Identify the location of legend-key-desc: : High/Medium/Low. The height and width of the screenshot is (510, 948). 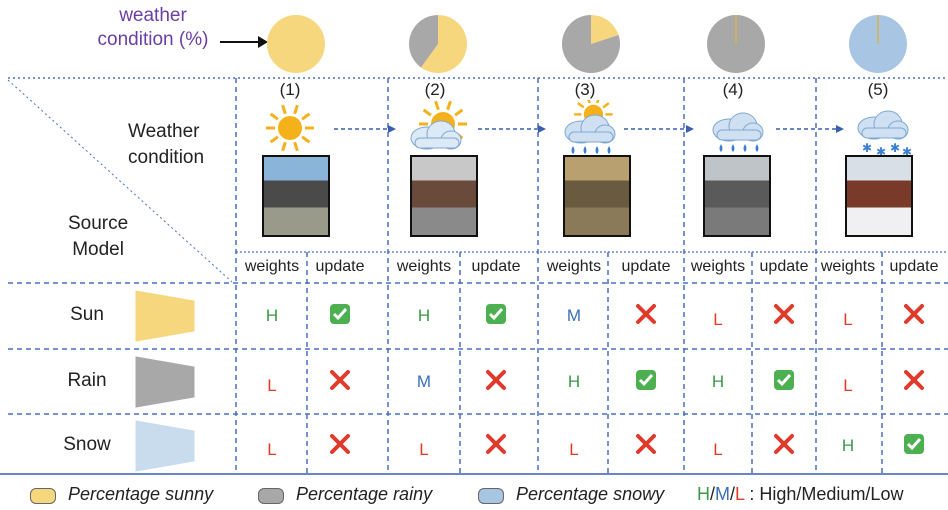
(826, 494).